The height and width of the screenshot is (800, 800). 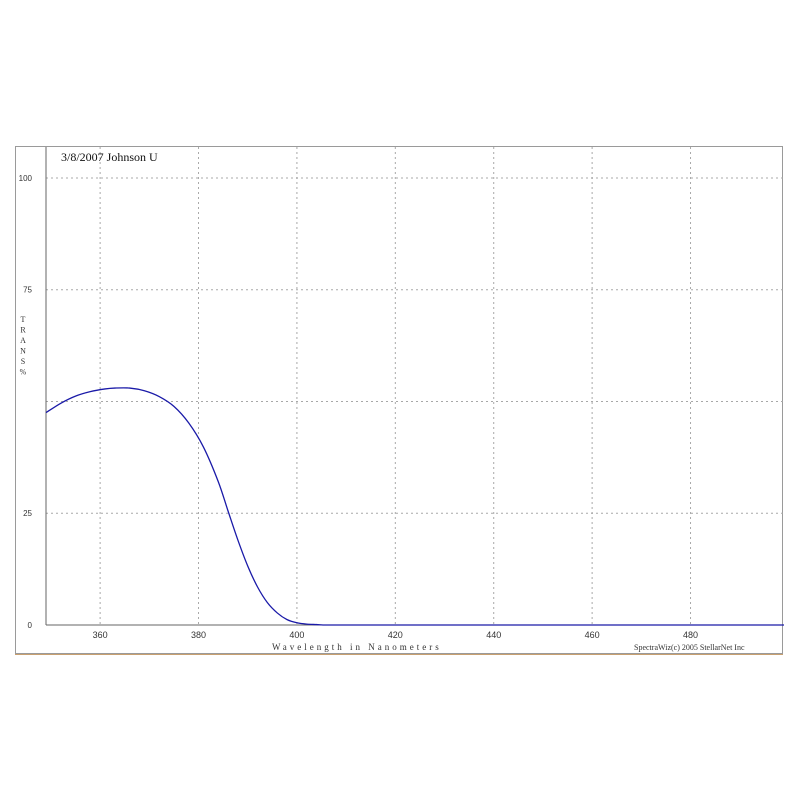 I want to click on x-tick-label: 400, so click(x=296, y=635).